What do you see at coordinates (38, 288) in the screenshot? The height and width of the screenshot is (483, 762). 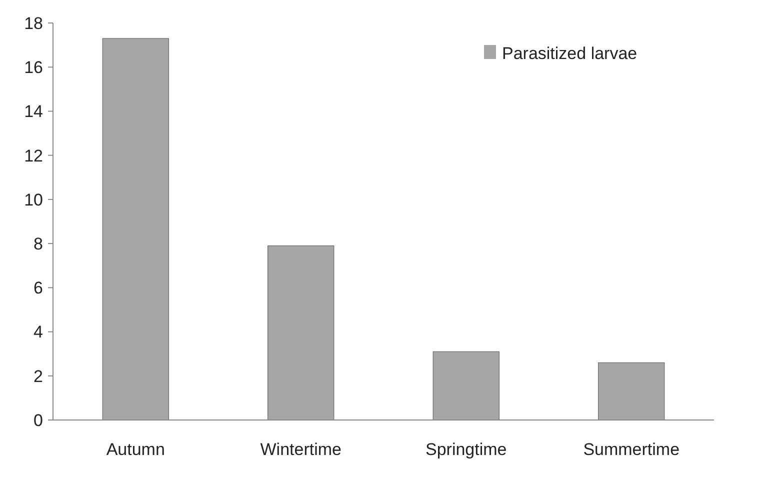 I see `y-tick-label: 6` at bounding box center [38, 288].